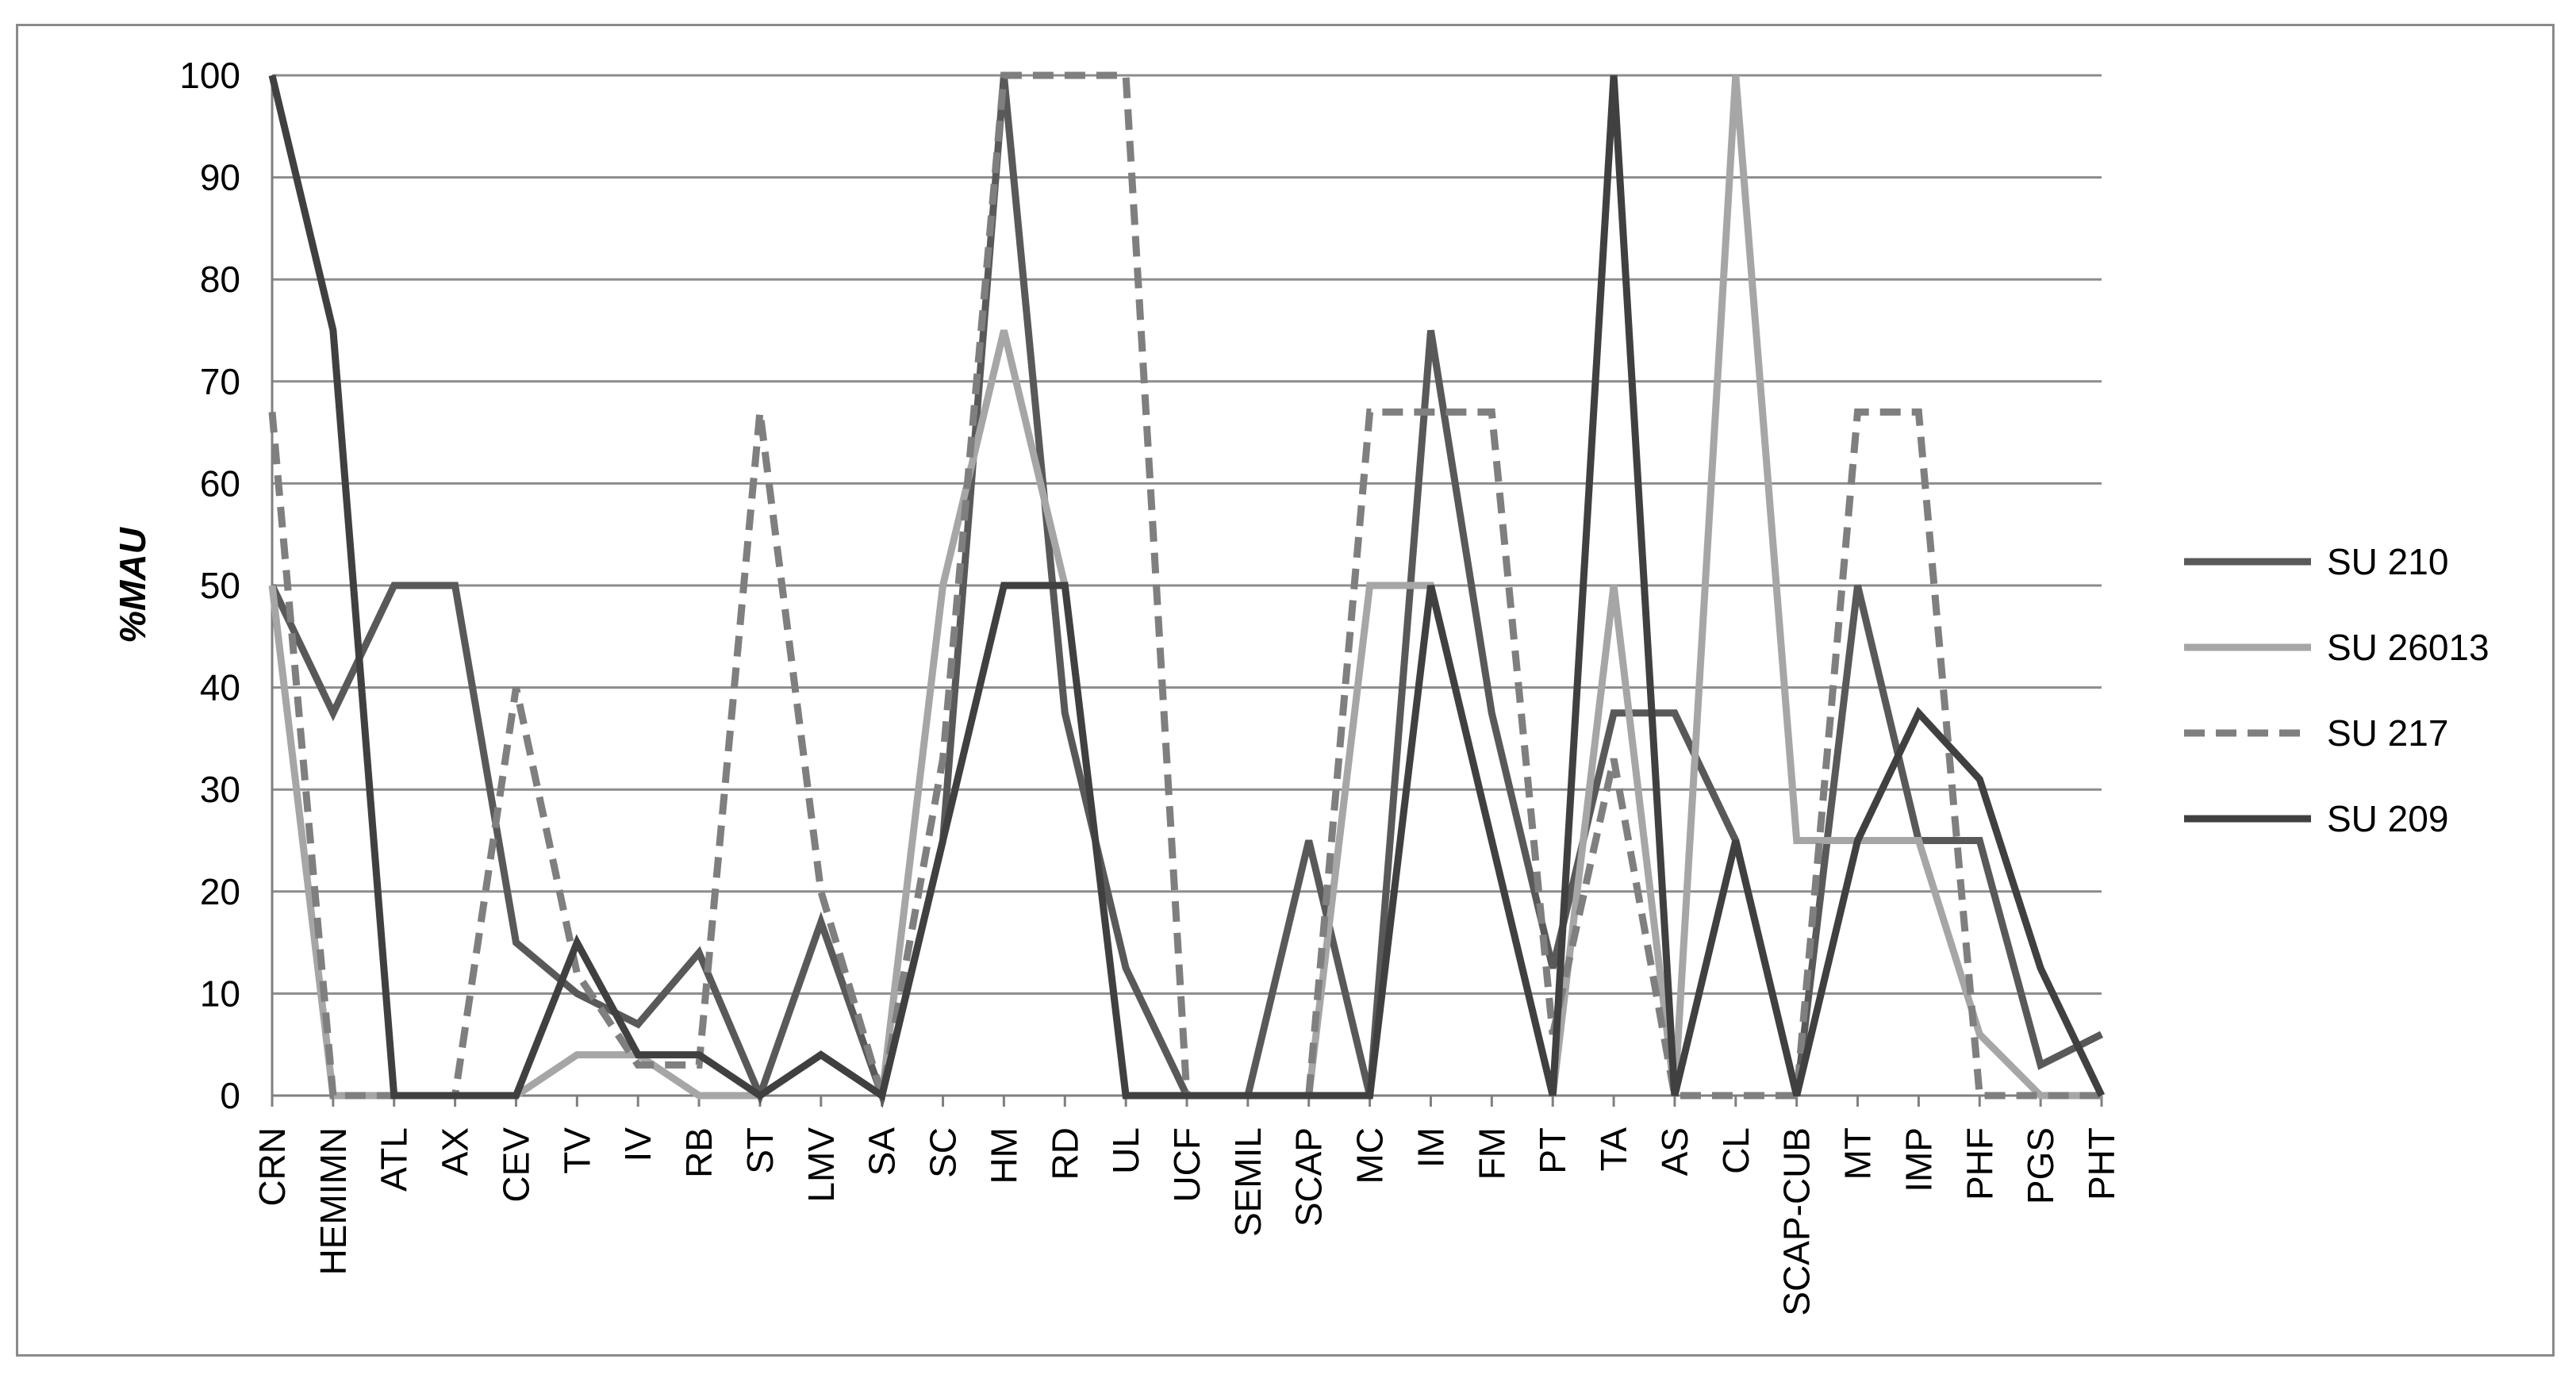 This screenshot has width=2576, height=1378. Describe the element at coordinates (2387, 818) in the screenshot. I see `legend-label-3: SU 209` at that location.